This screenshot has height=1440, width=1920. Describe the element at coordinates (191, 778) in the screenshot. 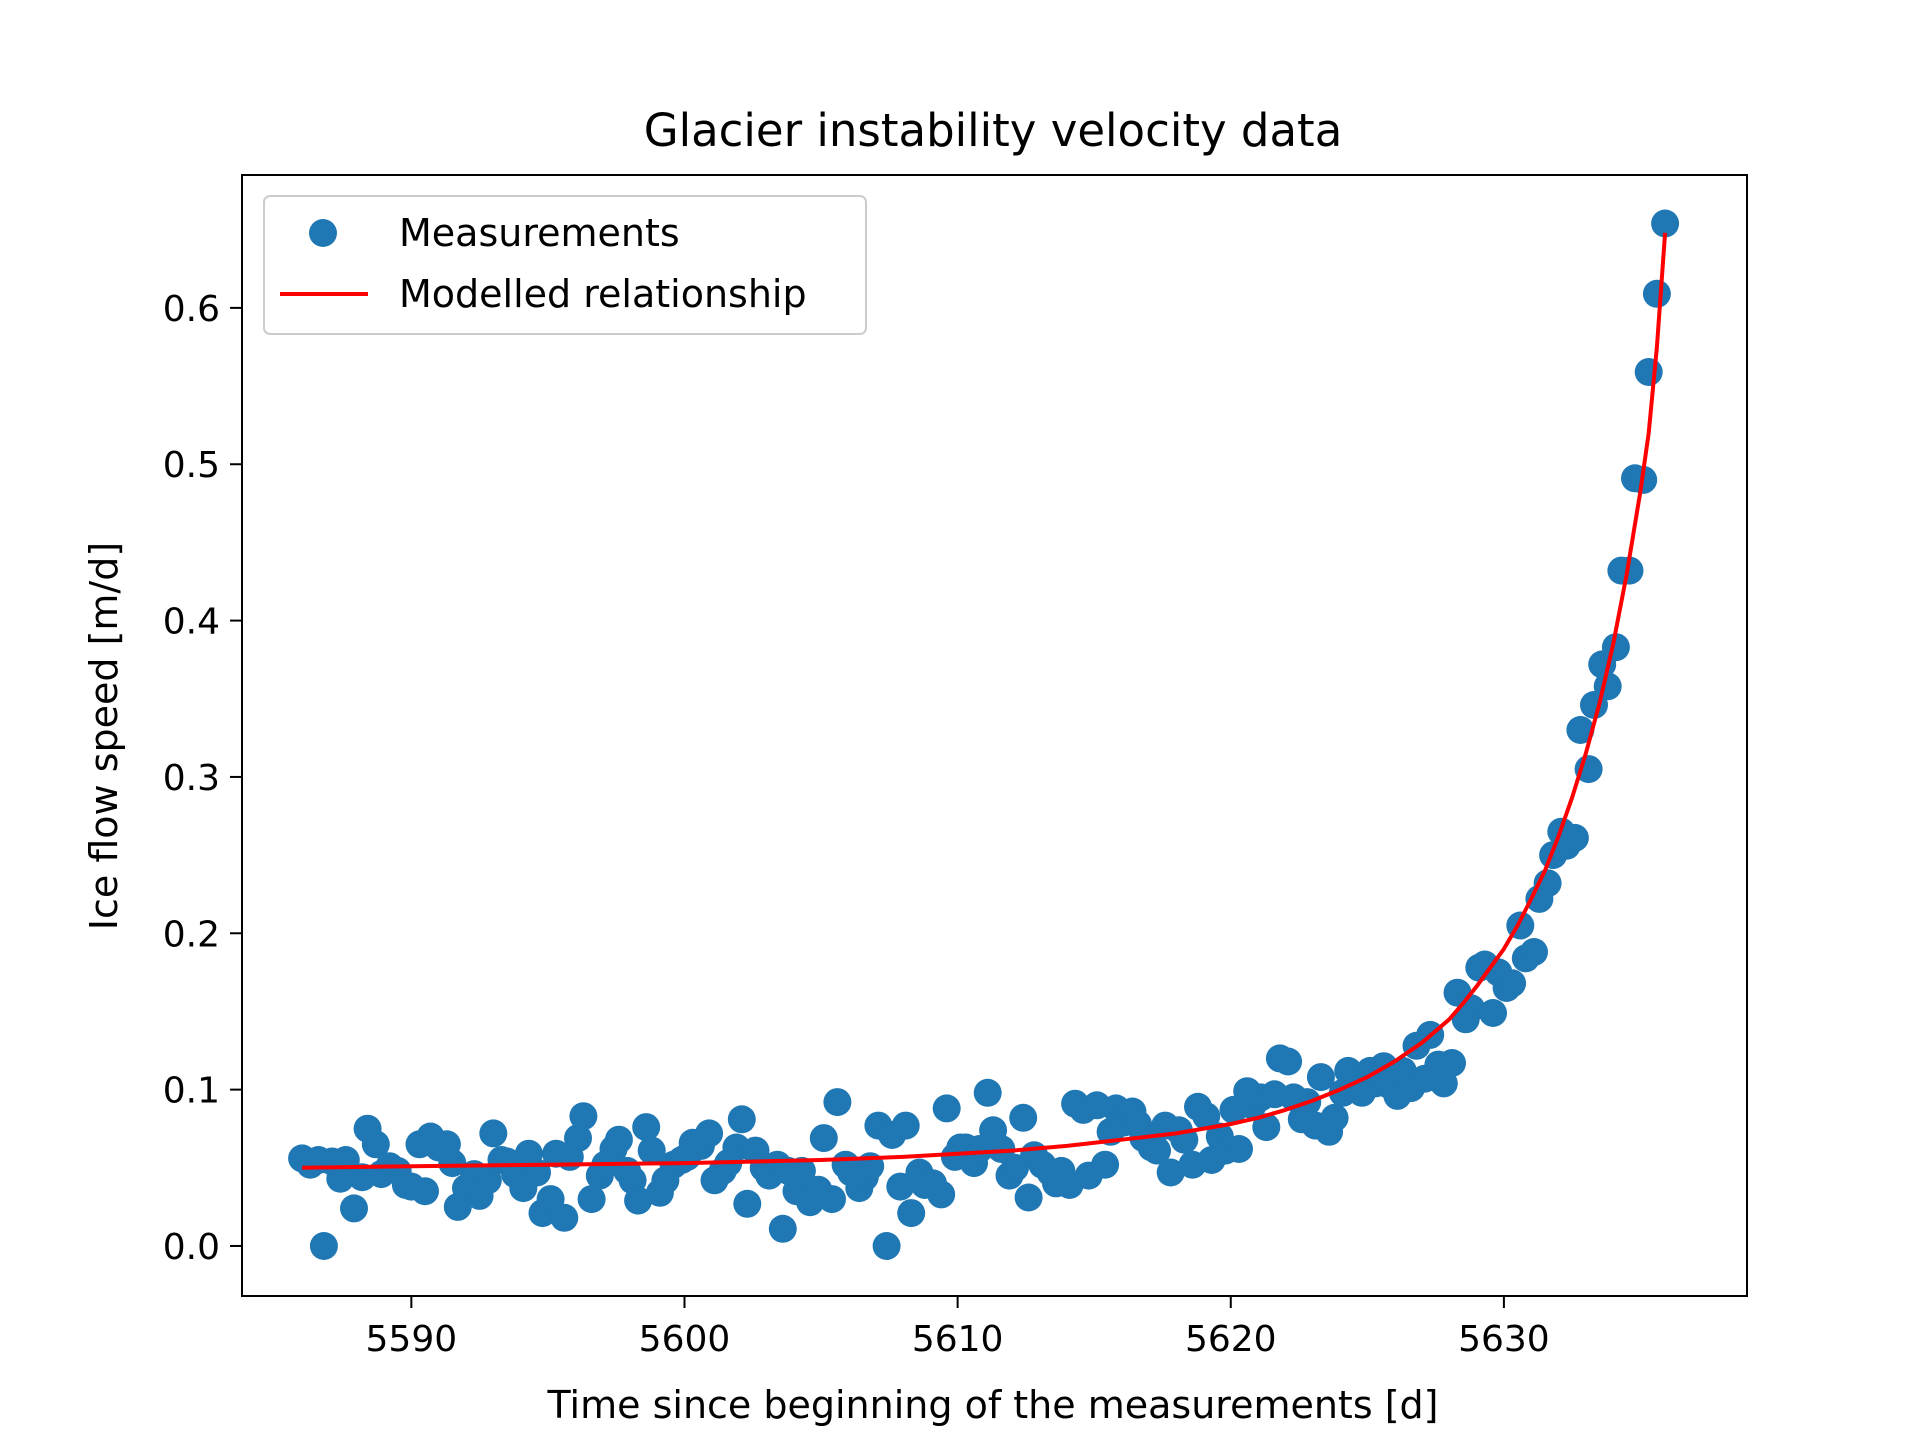

I see `y-tick-label: 0.3` at that location.